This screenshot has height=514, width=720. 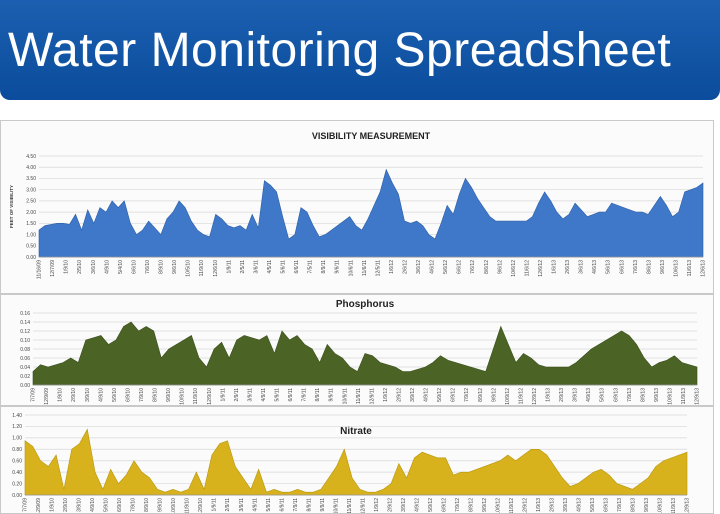 What do you see at coordinates (128, 395) in the screenshot?
I see `x-tick-label: 6/9/10` at bounding box center [128, 395].